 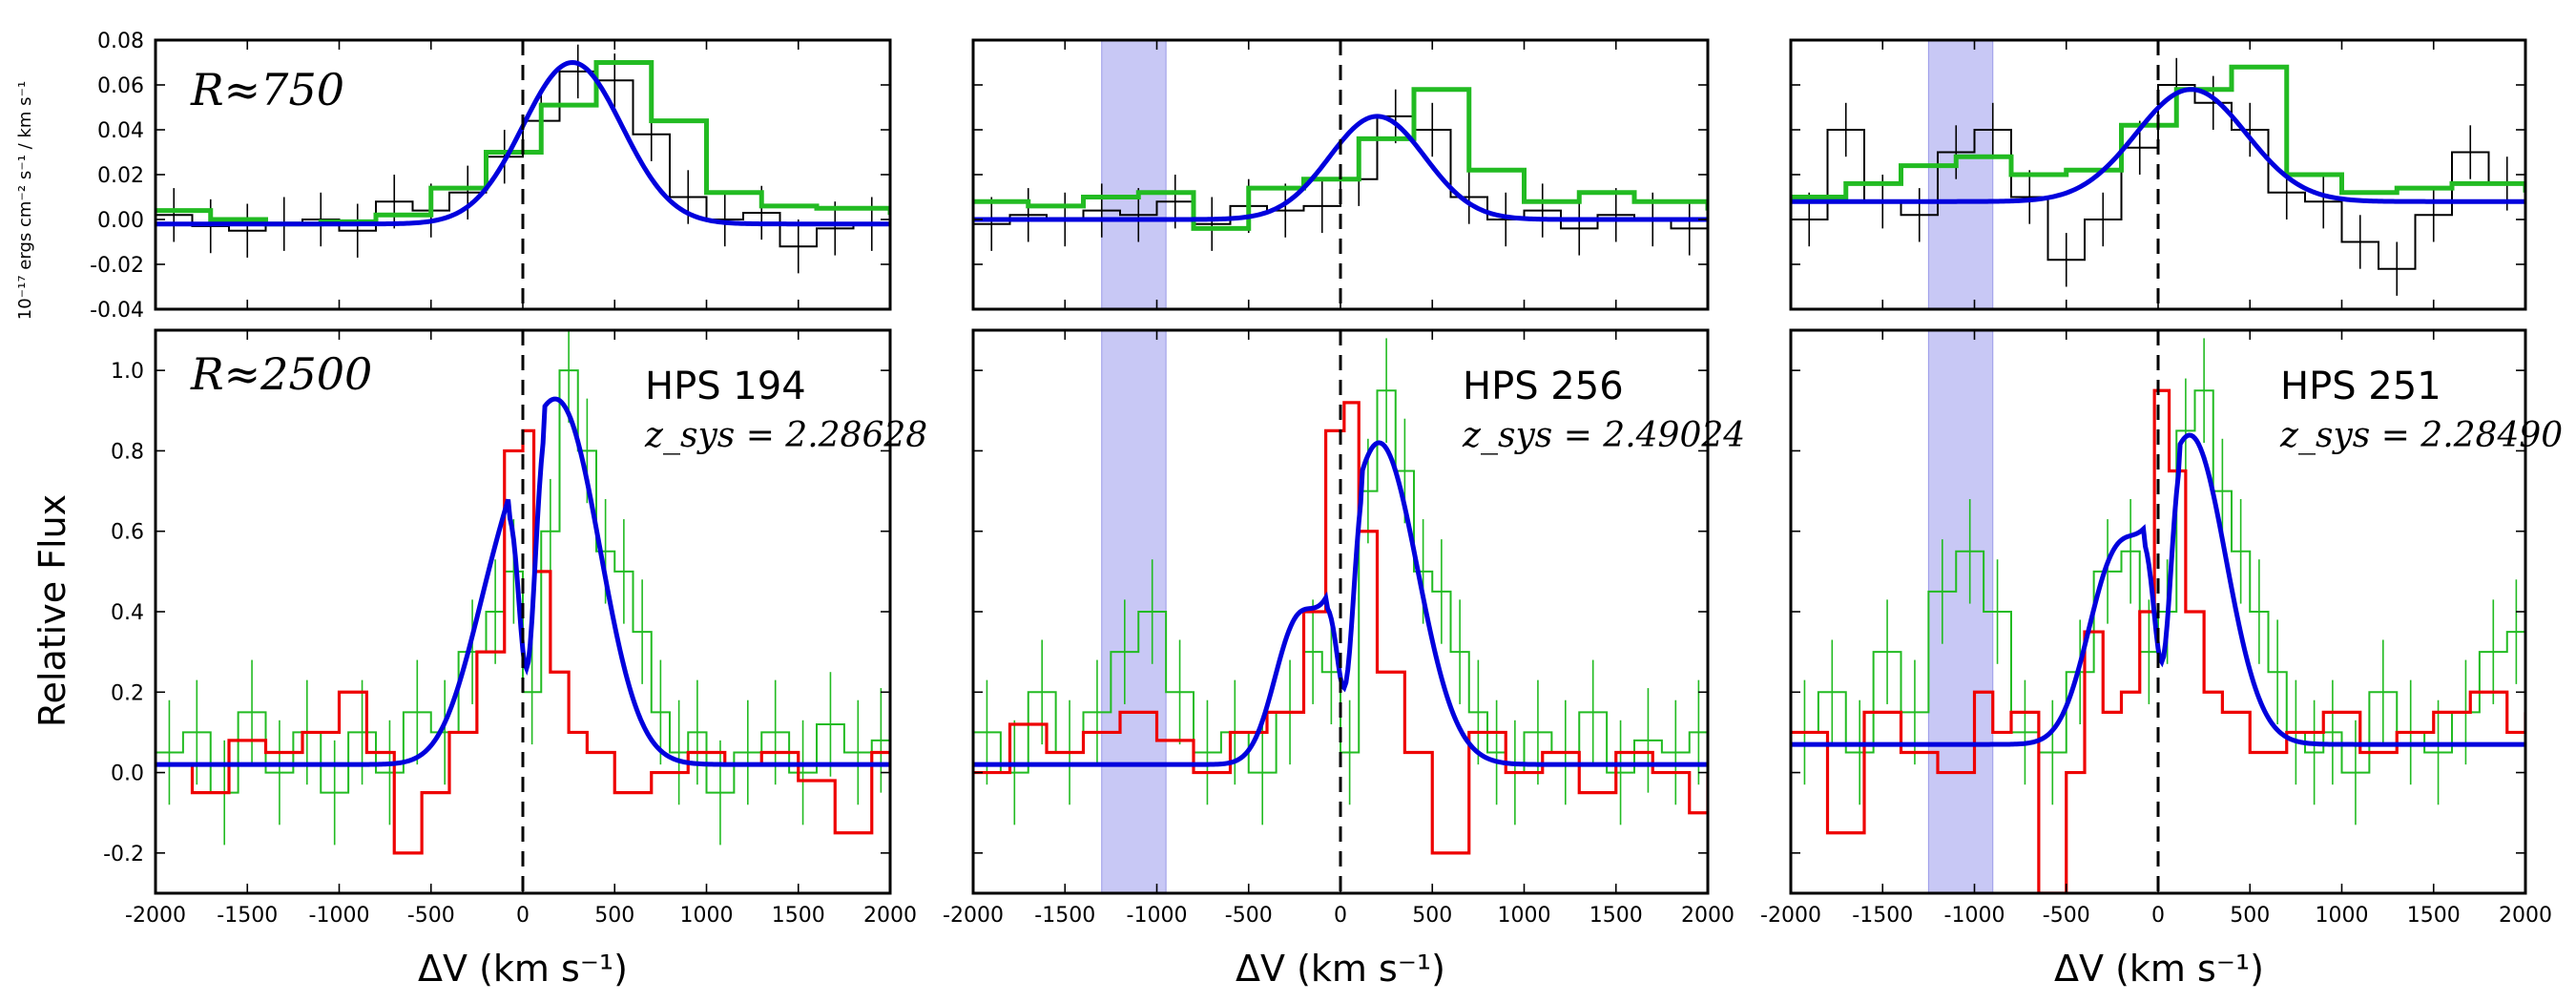 I want to click on y-tick-label: -0.02, so click(x=117, y=266).